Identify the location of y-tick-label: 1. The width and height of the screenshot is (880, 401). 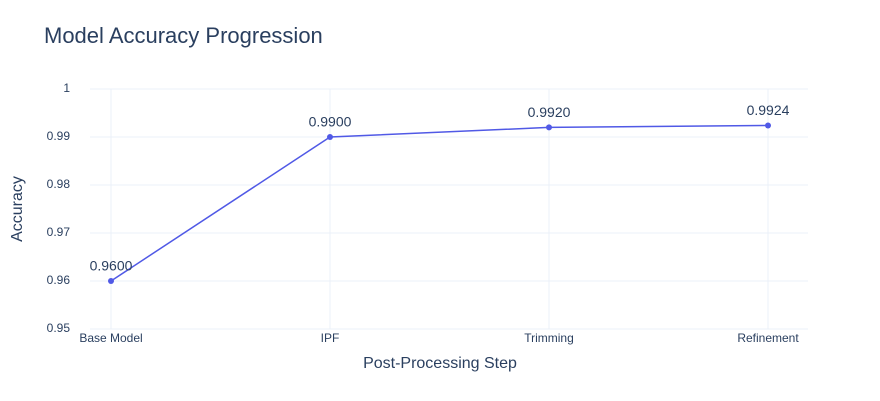
(66, 88).